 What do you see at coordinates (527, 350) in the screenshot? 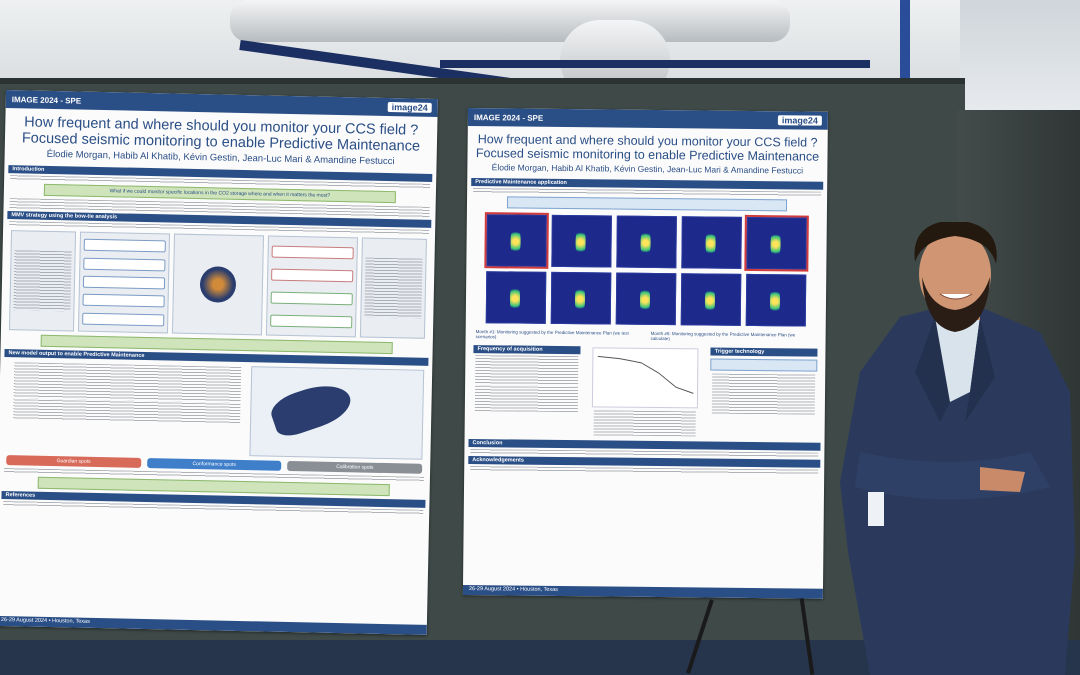
I see `section-heading: Frequency of acquisition` at bounding box center [527, 350].